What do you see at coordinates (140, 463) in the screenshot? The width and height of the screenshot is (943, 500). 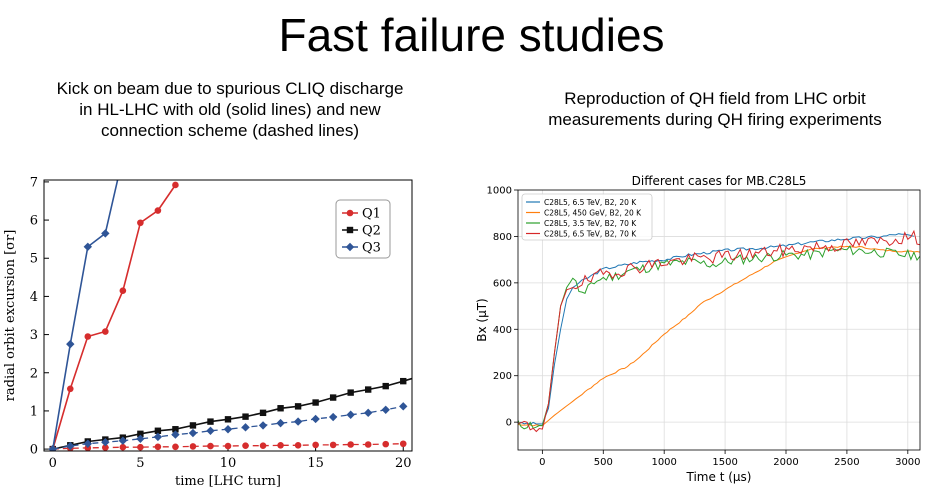 I see `x-tick-label: 5` at bounding box center [140, 463].